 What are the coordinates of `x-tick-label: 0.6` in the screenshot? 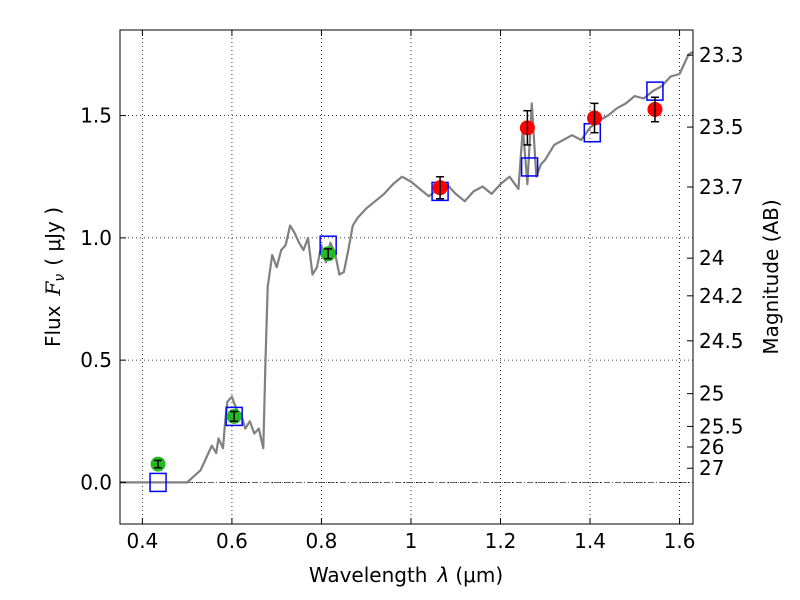 It's located at (232, 541).